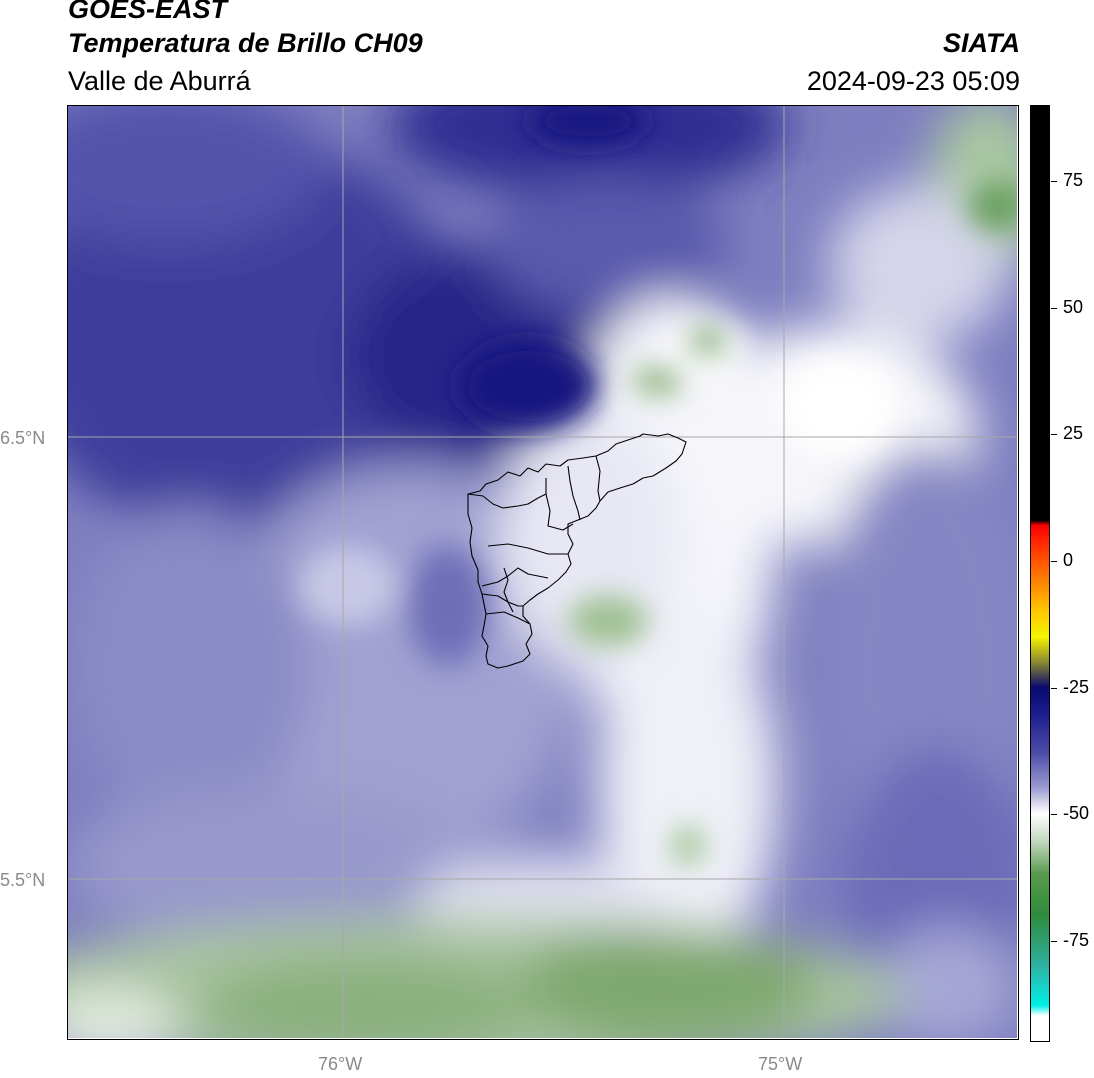 The height and width of the screenshot is (1078, 1094). Describe the element at coordinates (148, 12) in the screenshot. I see `map-title: GOES-EAST` at that location.